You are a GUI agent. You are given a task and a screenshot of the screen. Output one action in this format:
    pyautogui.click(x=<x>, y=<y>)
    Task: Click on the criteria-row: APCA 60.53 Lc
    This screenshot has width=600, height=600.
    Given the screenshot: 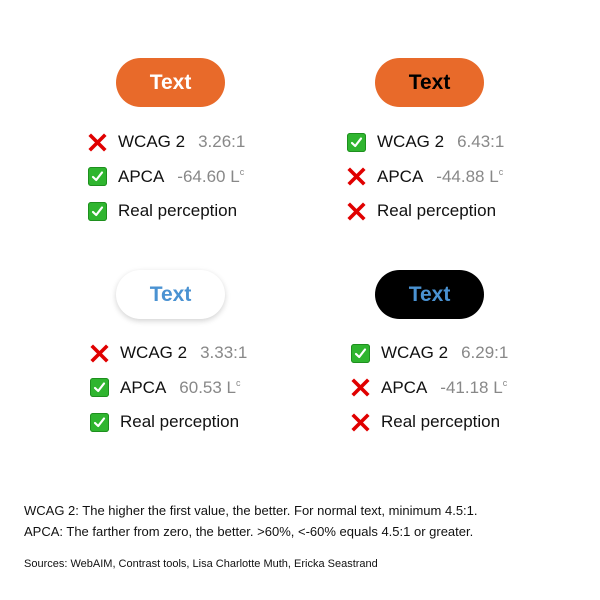 What is the action you would take?
    pyautogui.click(x=168, y=388)
    